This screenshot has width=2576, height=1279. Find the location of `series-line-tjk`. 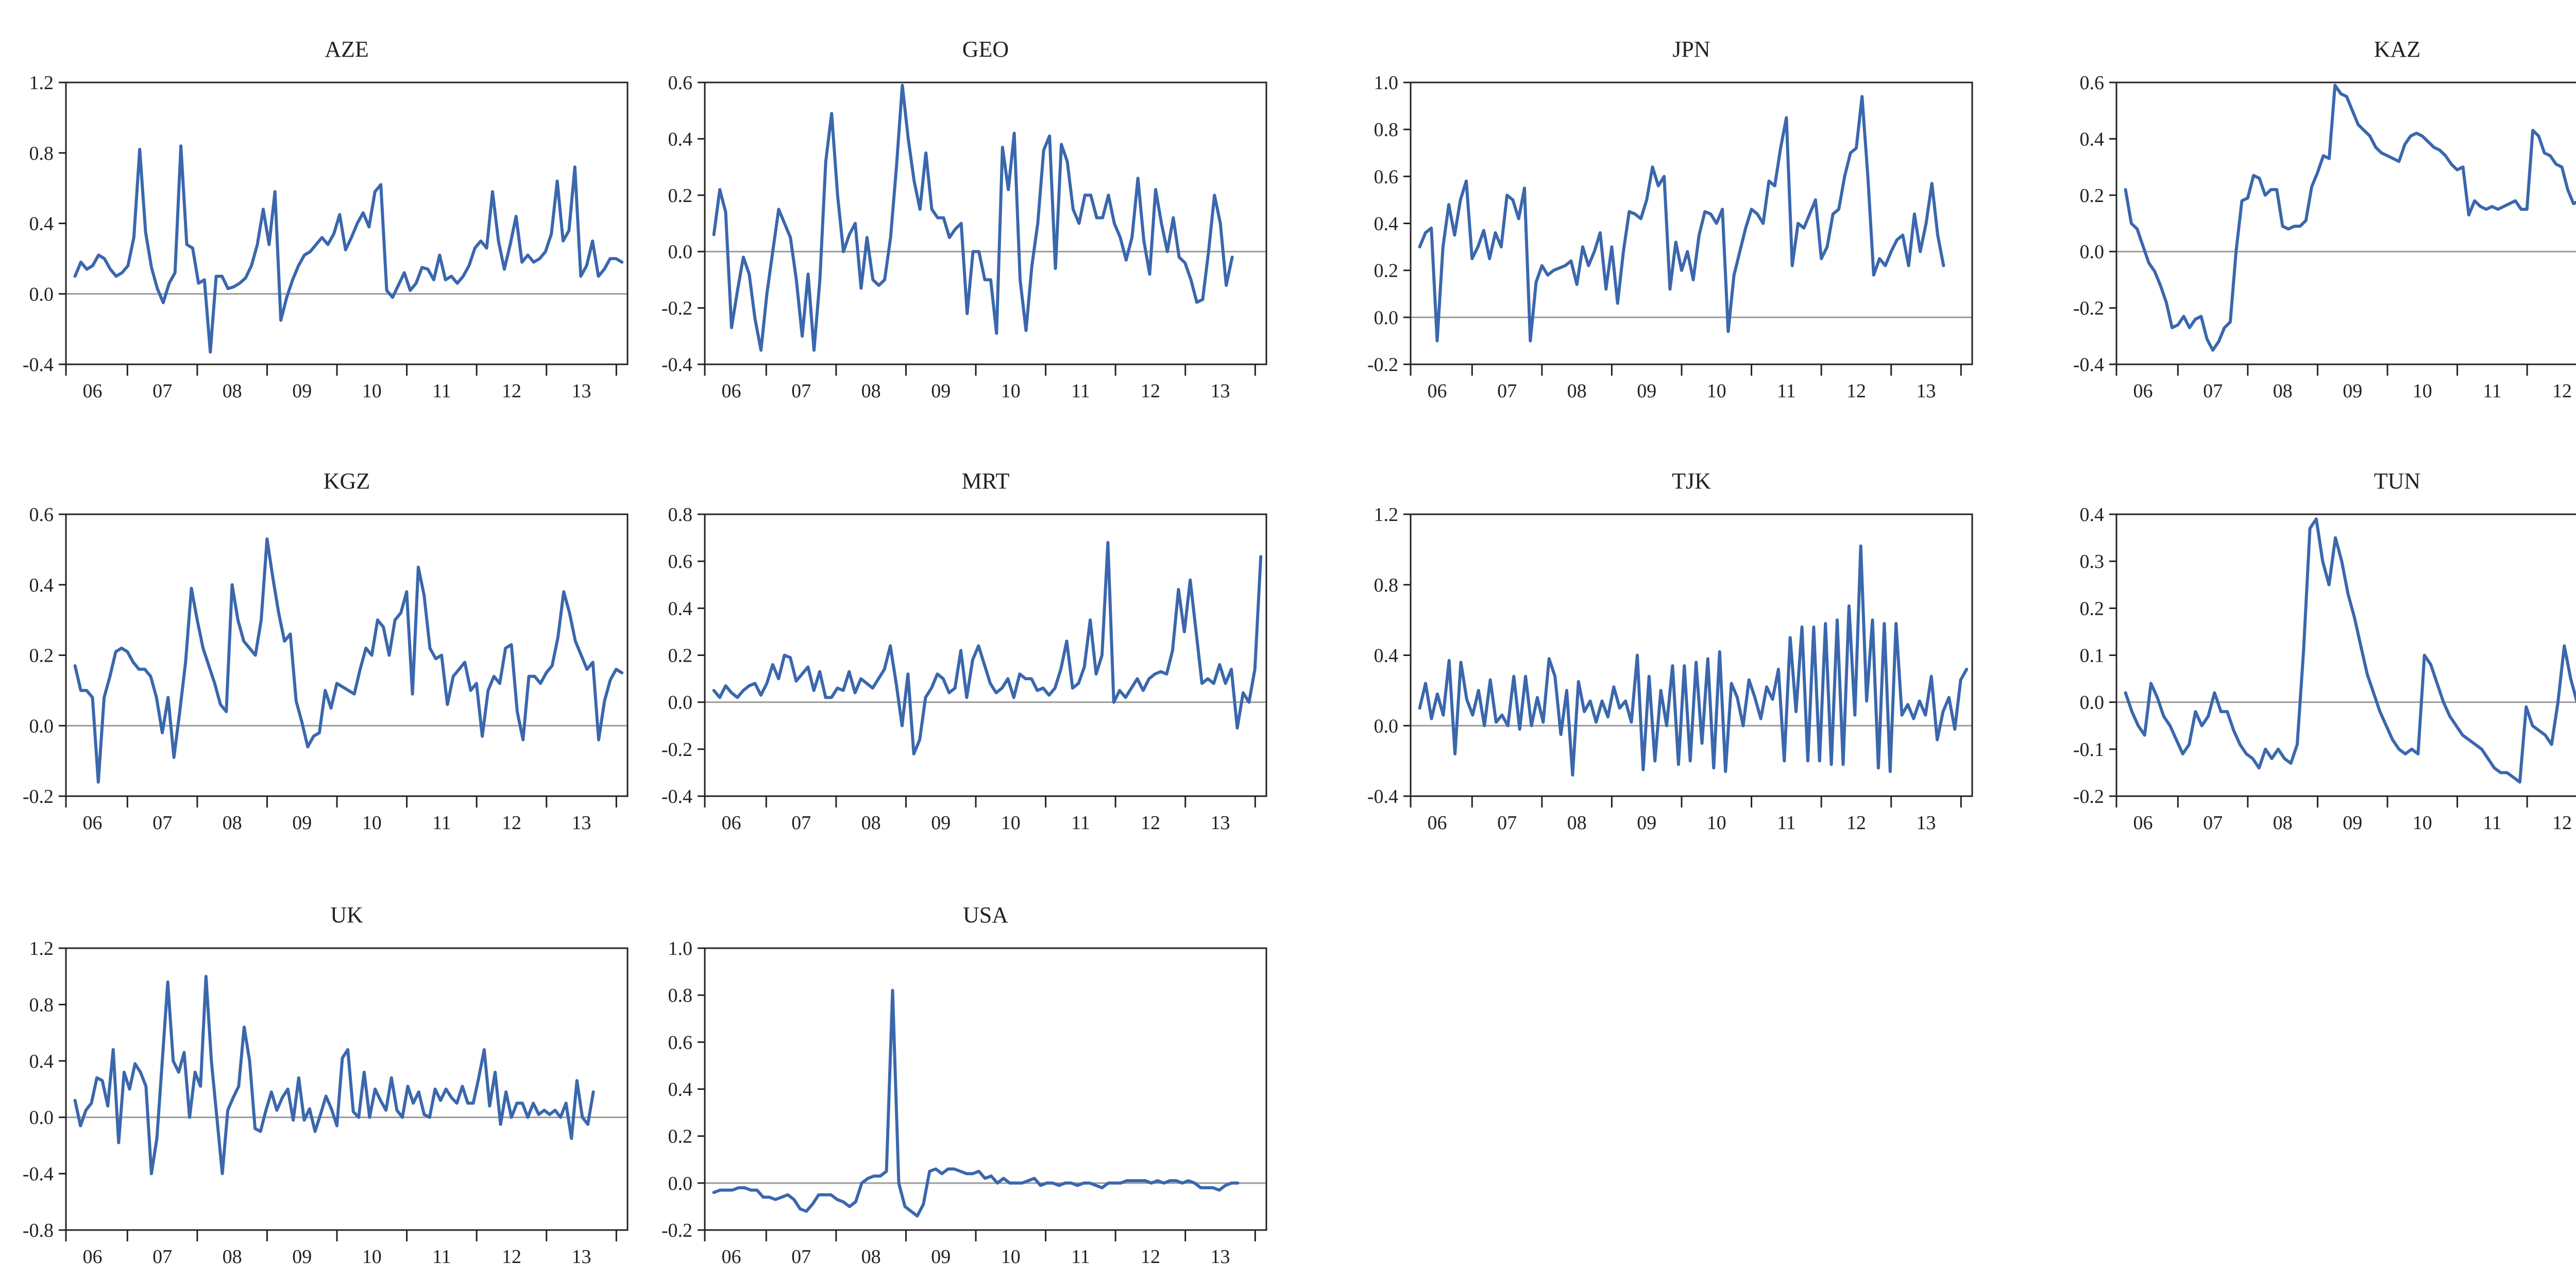

series-line-tjk is located at coordinates (1693, 660).